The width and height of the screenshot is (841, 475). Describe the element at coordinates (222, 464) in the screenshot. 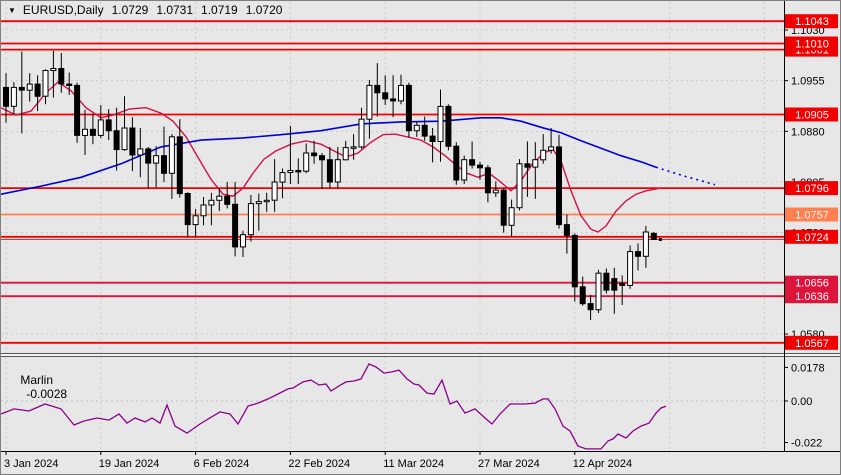

I see `date-label: 6 Feb 2024` at that location.